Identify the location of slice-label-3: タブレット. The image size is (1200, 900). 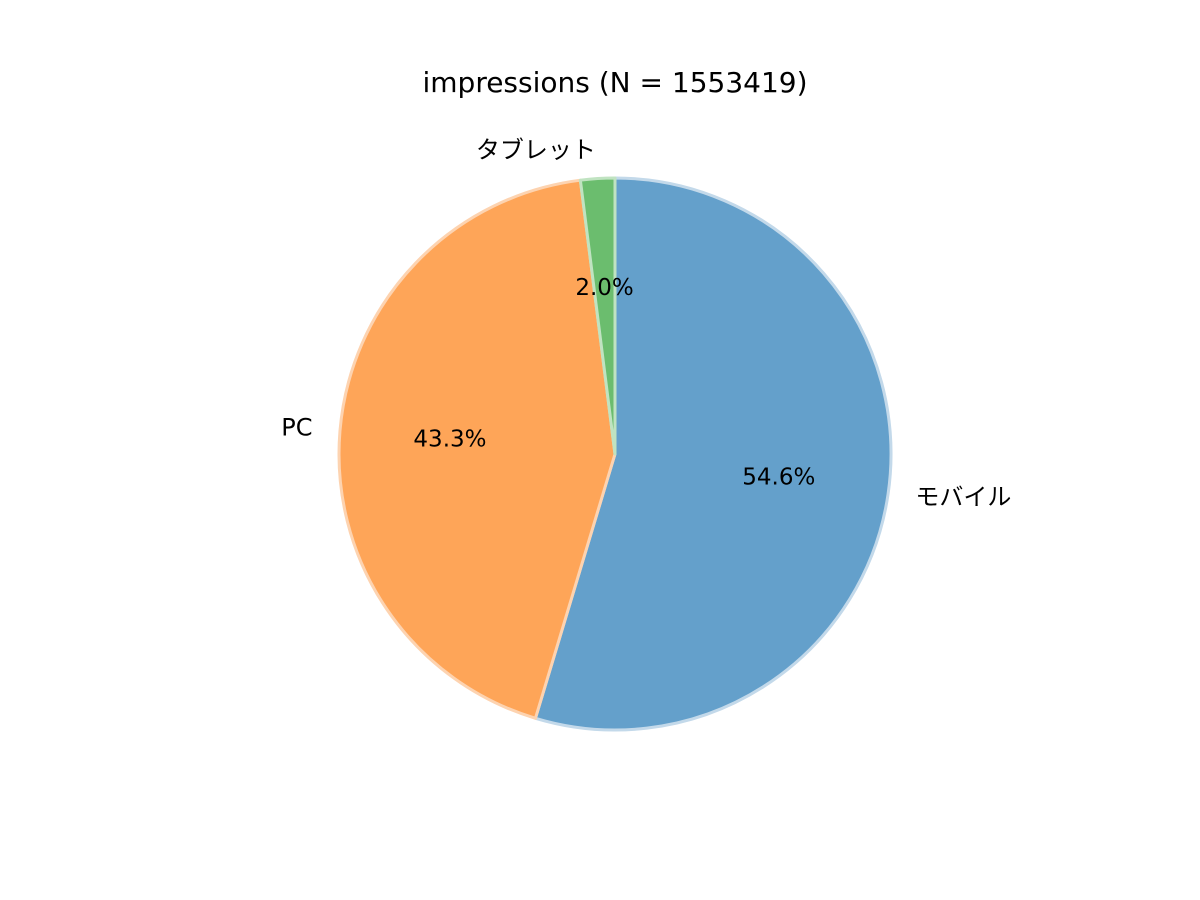
(536, 150).